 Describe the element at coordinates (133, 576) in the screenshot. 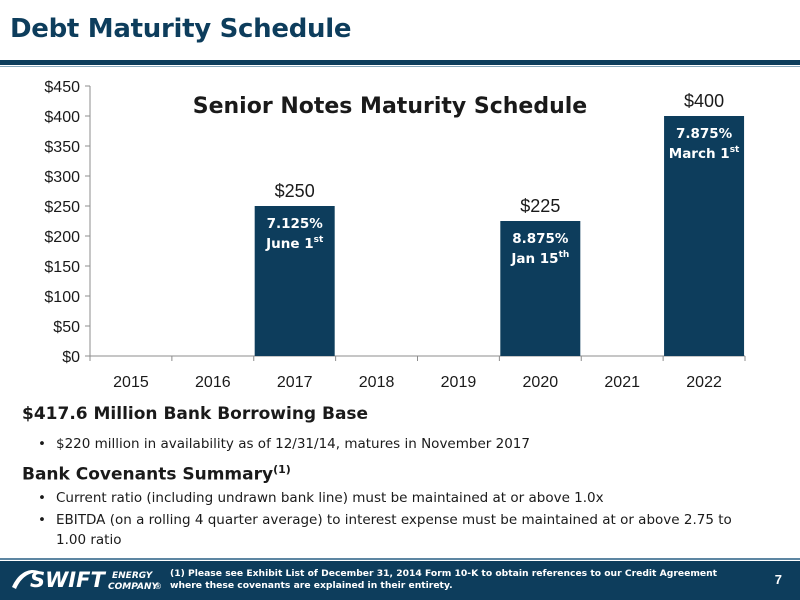

I see `logo-sub-top: ENERGY` at that location.